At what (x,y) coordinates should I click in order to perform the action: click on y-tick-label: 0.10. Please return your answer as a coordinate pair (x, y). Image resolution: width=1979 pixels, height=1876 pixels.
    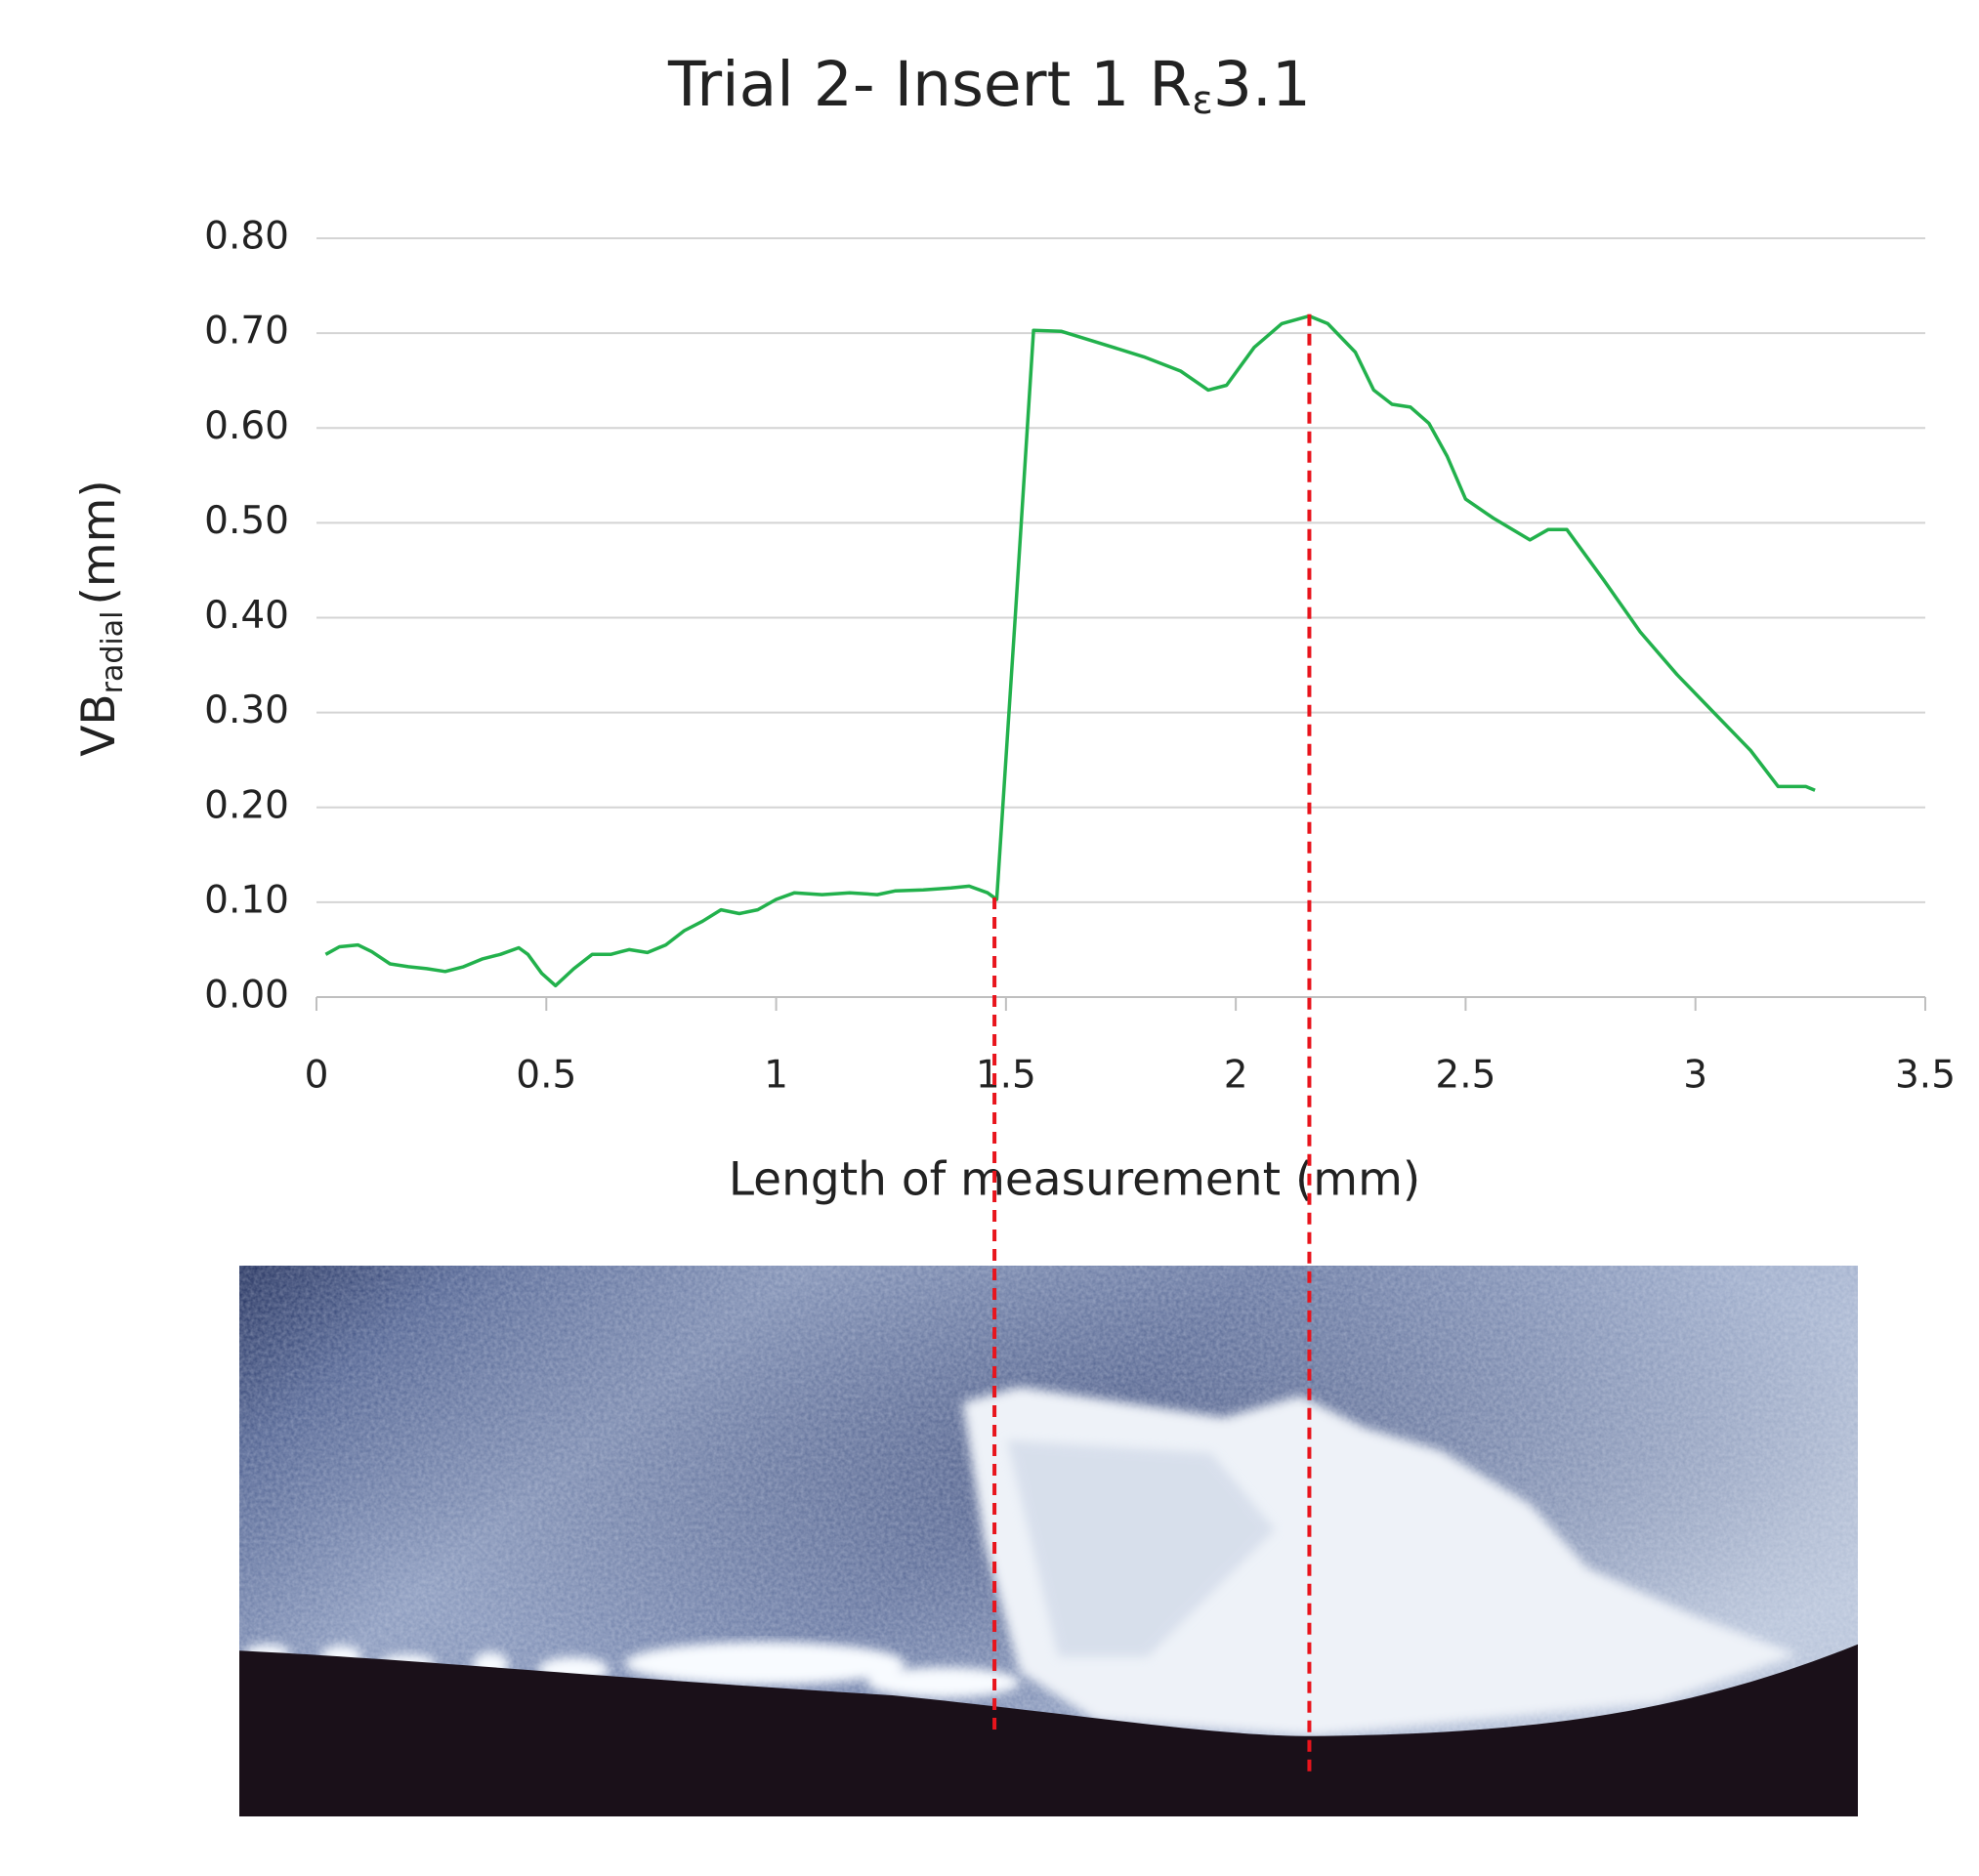
    Looking at the image, I should click on (246, 900).